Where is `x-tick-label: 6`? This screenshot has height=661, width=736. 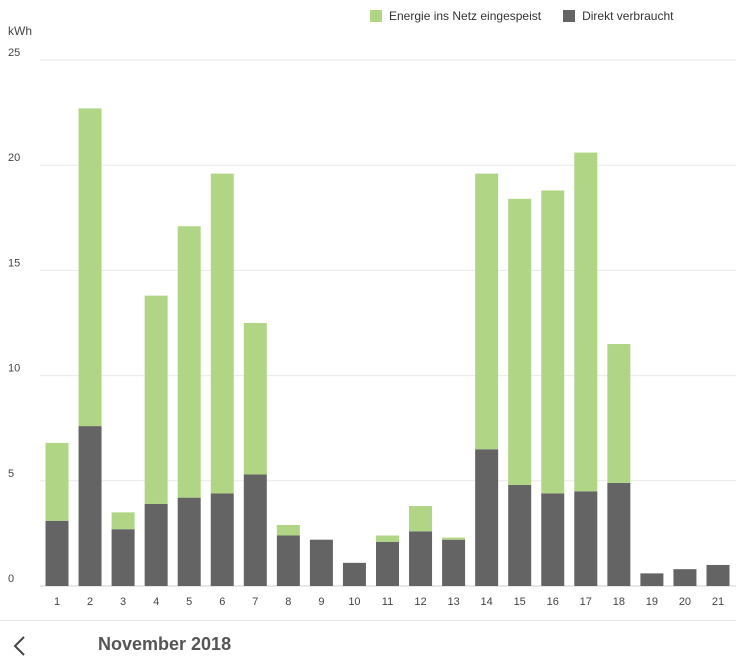
x-tick-label: 6 is located at coordinates (222, 602).